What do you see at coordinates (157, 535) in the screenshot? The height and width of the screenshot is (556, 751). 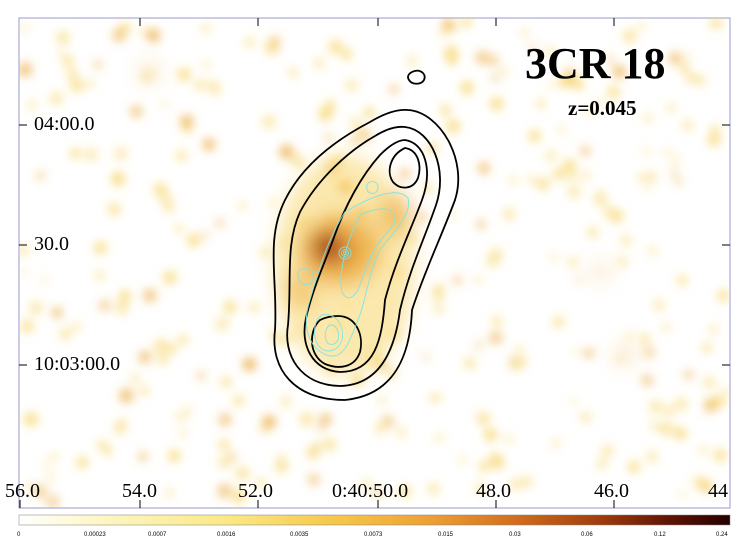 I see `colorbar-label: 0.0007` at bounding box center [157, 535].